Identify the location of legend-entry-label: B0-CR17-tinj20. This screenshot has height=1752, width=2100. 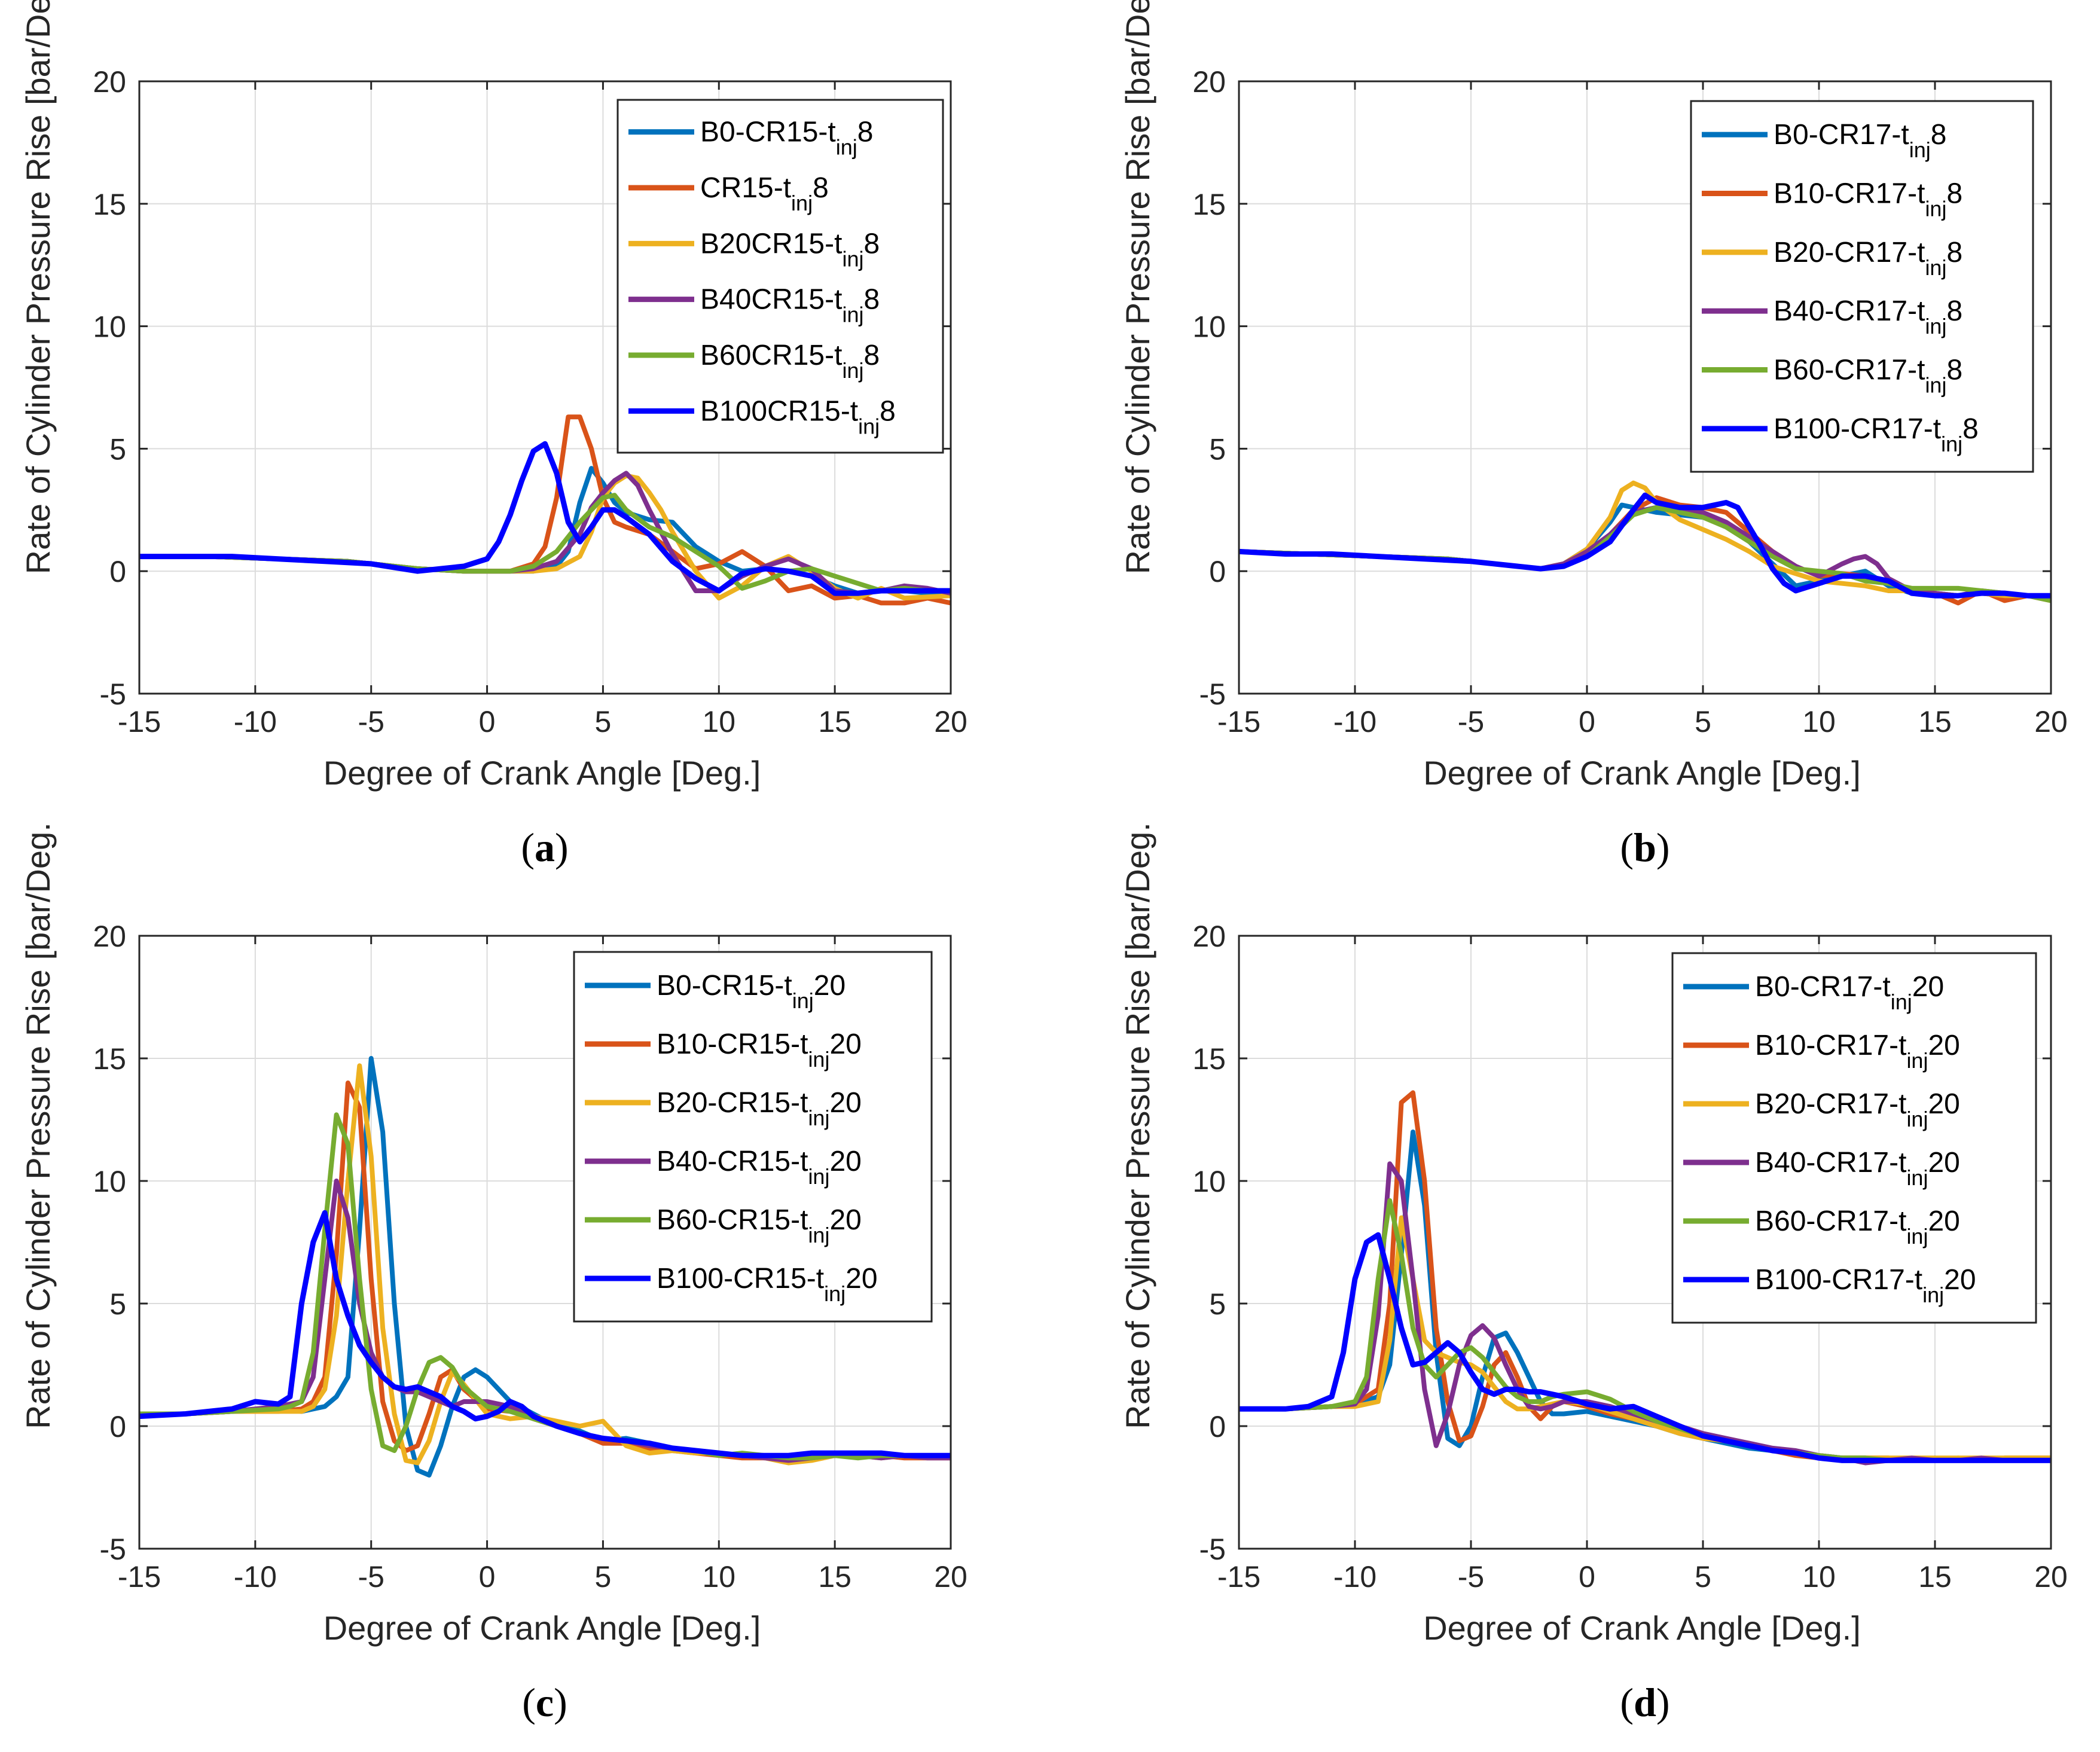
(1849, 992).